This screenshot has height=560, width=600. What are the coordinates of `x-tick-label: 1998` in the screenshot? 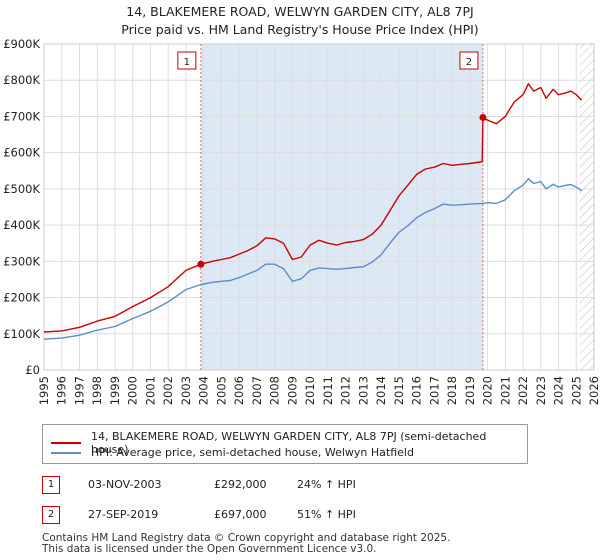 It's located at (97, 390).